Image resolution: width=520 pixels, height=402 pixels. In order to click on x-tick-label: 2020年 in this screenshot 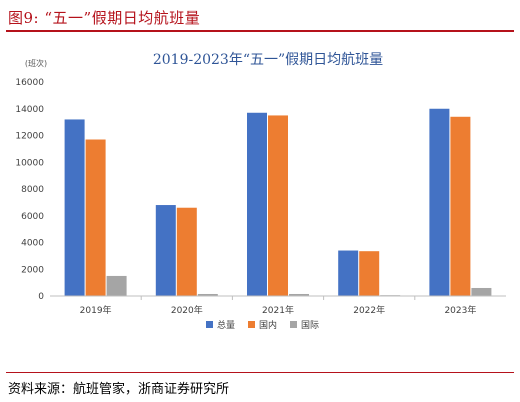, I will do `click(187, 310)`.